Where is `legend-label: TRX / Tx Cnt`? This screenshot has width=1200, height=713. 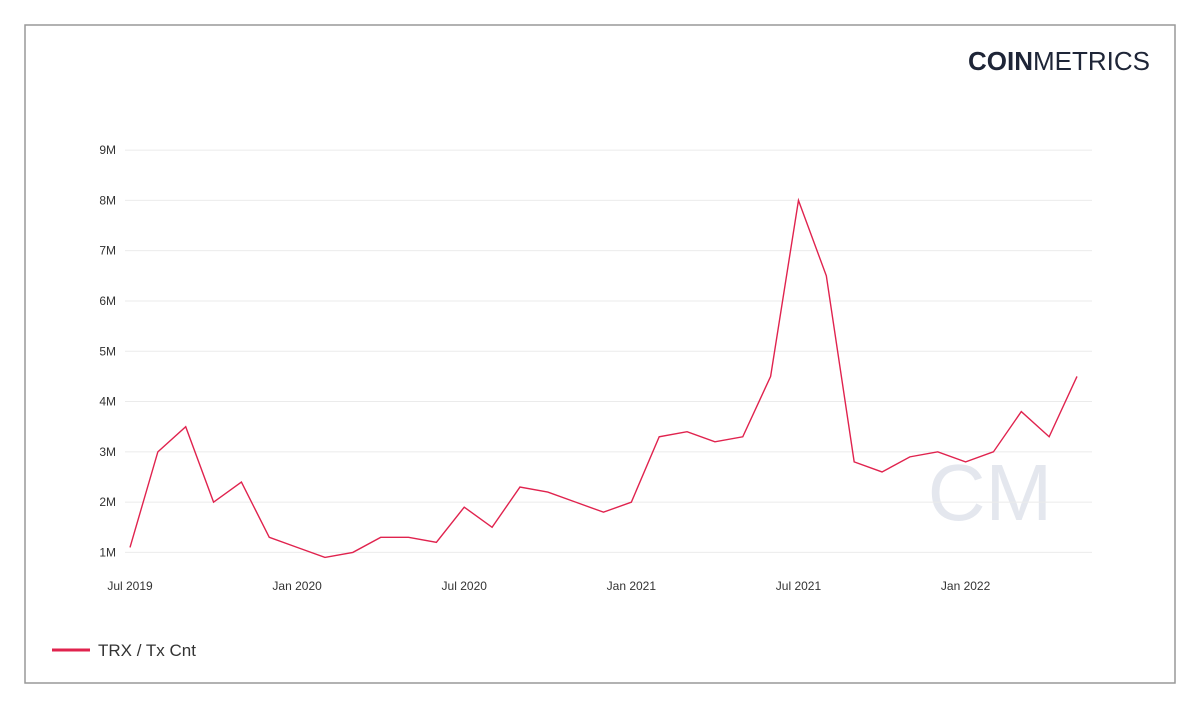 legend-label: TRX / Tx Cnt is located at coordinates (147, 650).